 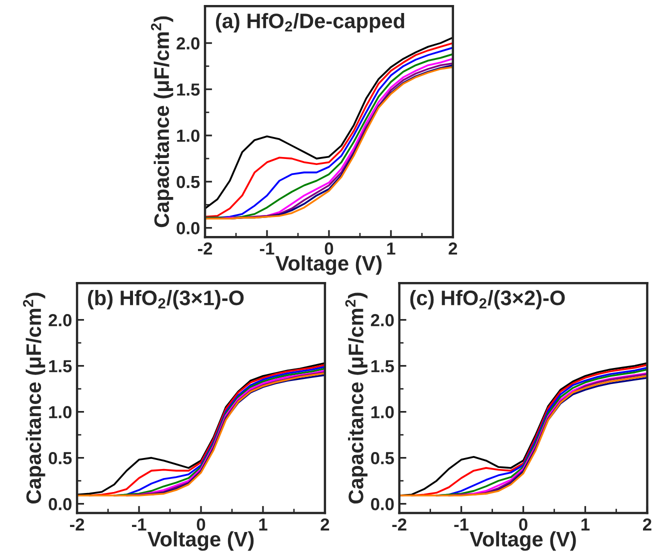 I want to click on chart-title: (b) HfO$_{2}$/(3×1)-O, so click(x=166, y=300).